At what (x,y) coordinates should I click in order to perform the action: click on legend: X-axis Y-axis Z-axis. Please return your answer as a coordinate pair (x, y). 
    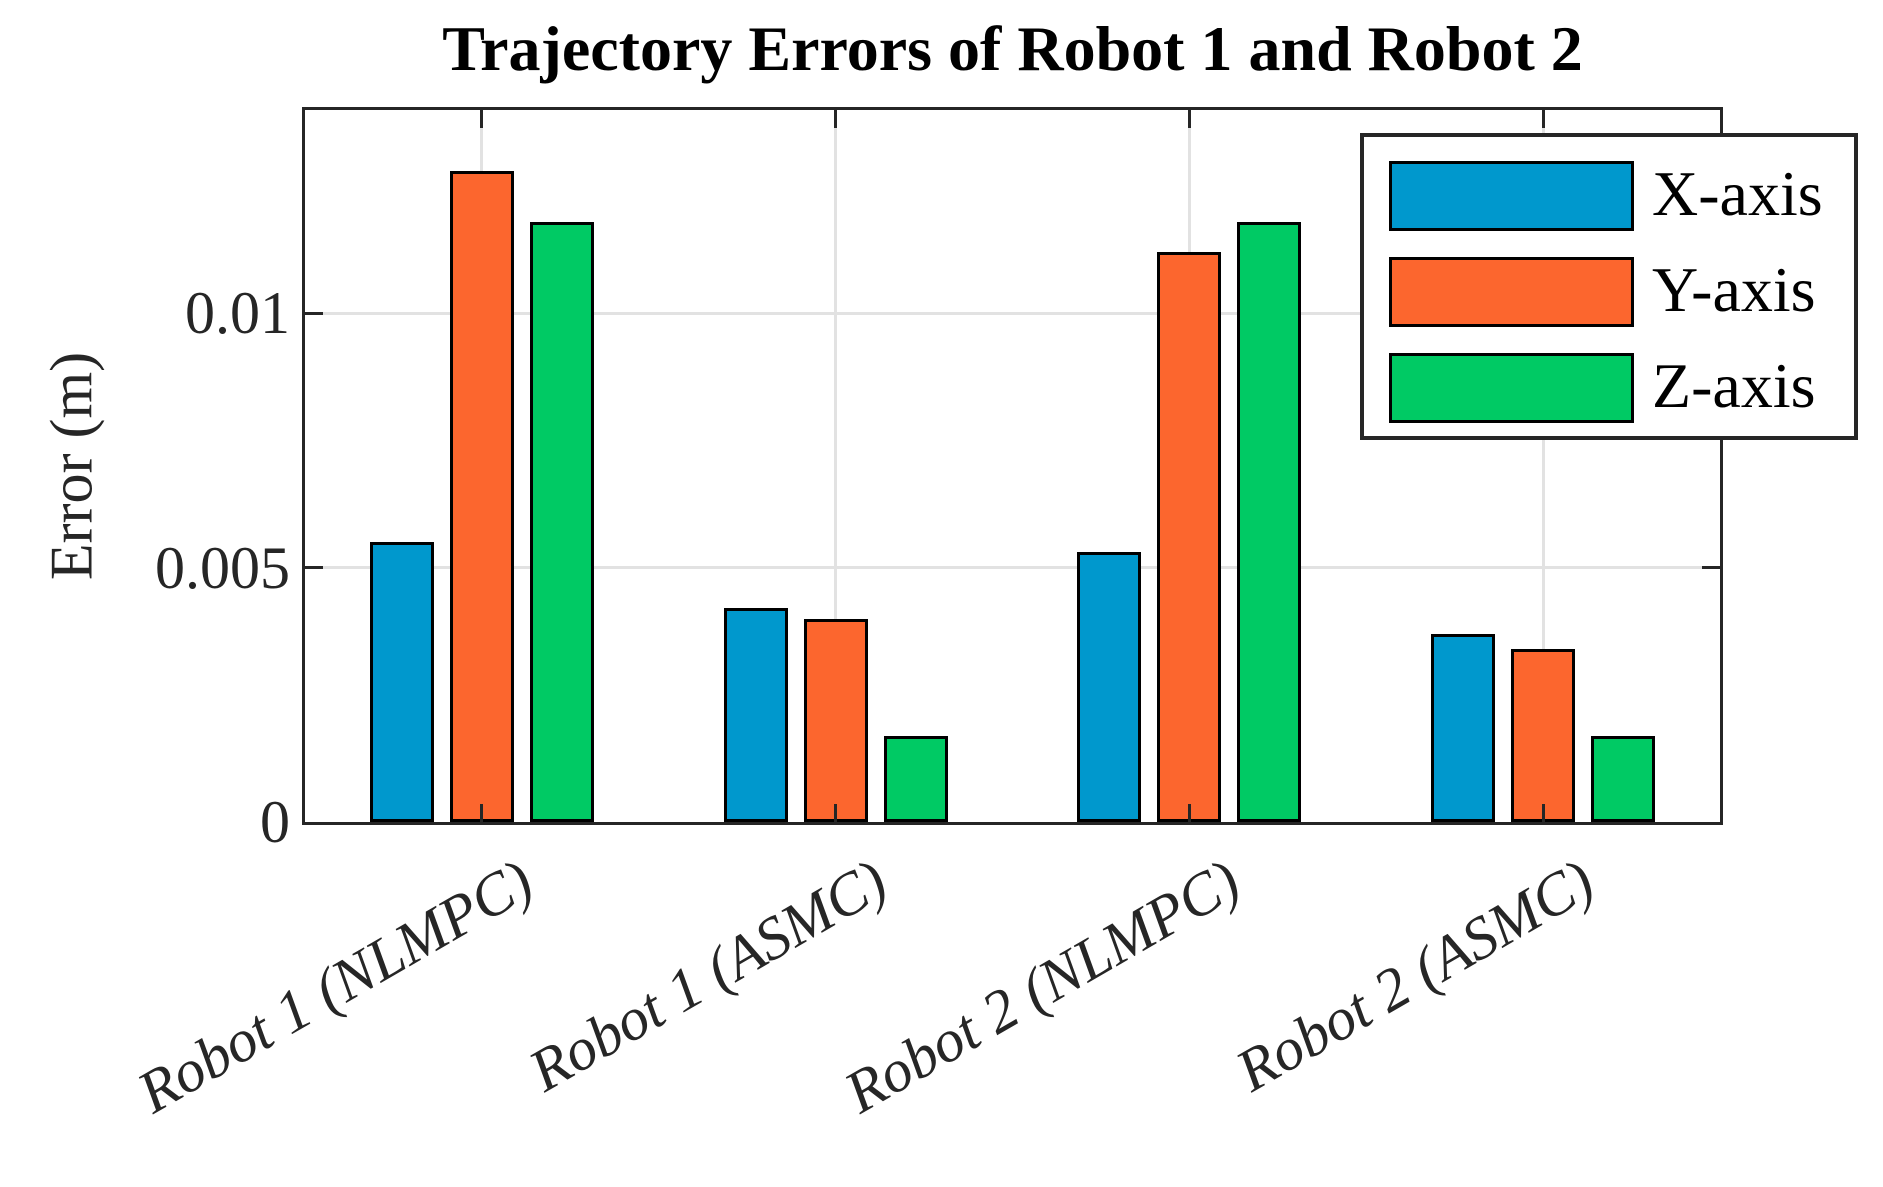
    Looking at the image, I should click on (1609, 286).